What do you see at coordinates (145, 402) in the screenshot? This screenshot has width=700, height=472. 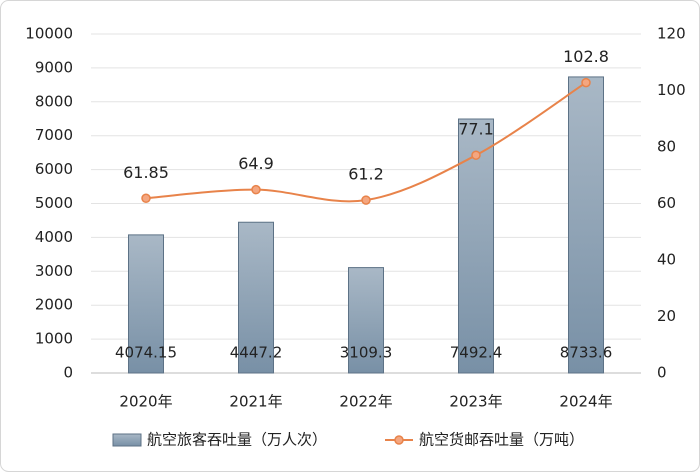 I see `x-tick-label: 2020年` at bounding box center [145, 402].